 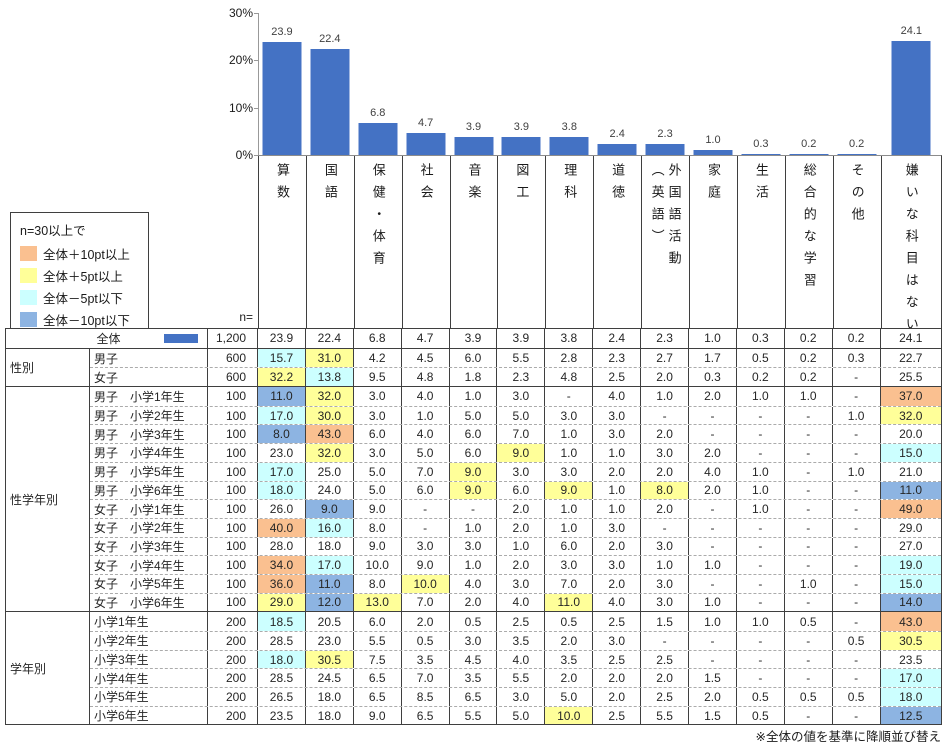 What do you see at coordinates (149, 490) in the screenshot?
I see `row-name-cell: 男子 小学6年生` at bounding box center [149, 490].